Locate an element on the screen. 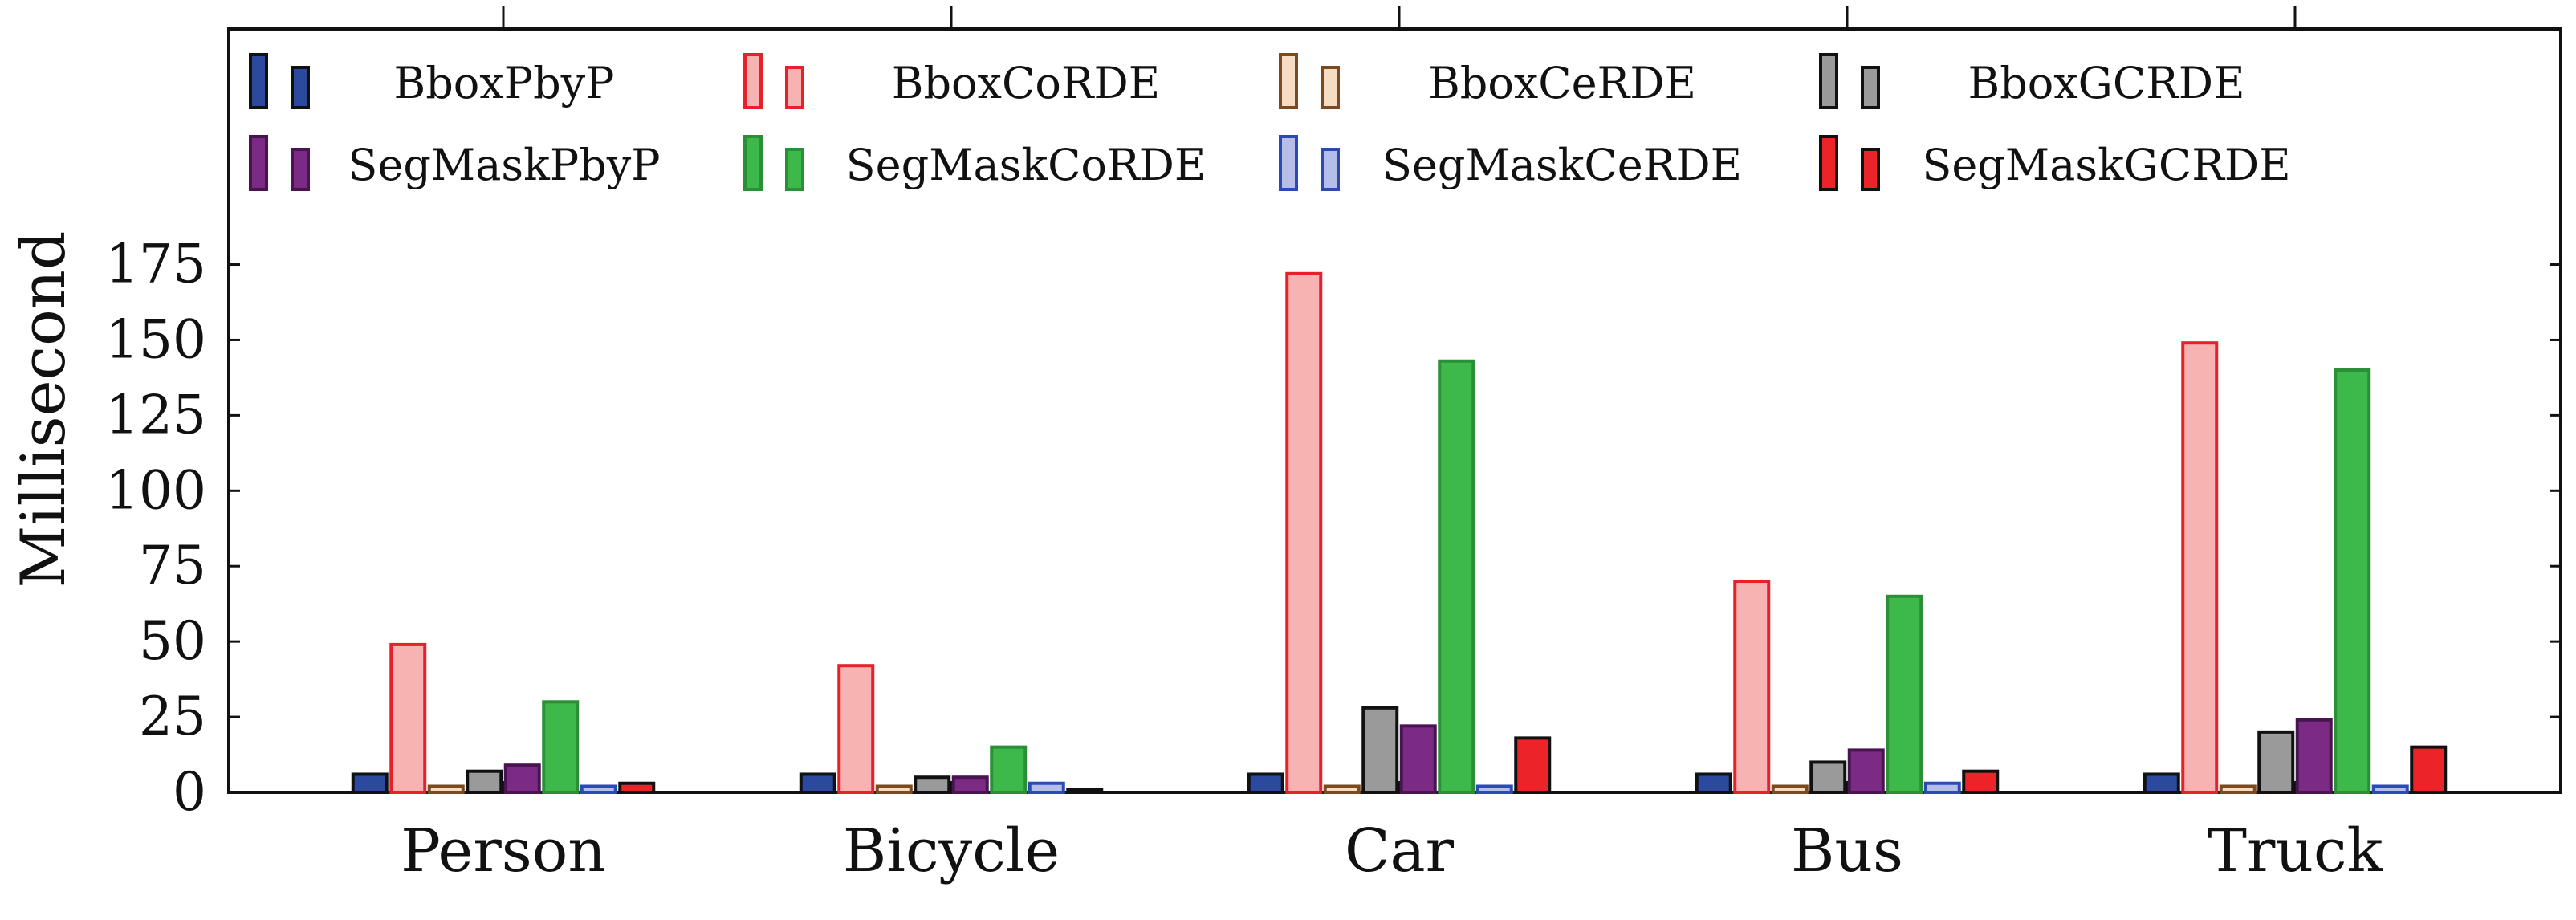  bar-bboxpbyp-car is located at coordinates (1265, 783).